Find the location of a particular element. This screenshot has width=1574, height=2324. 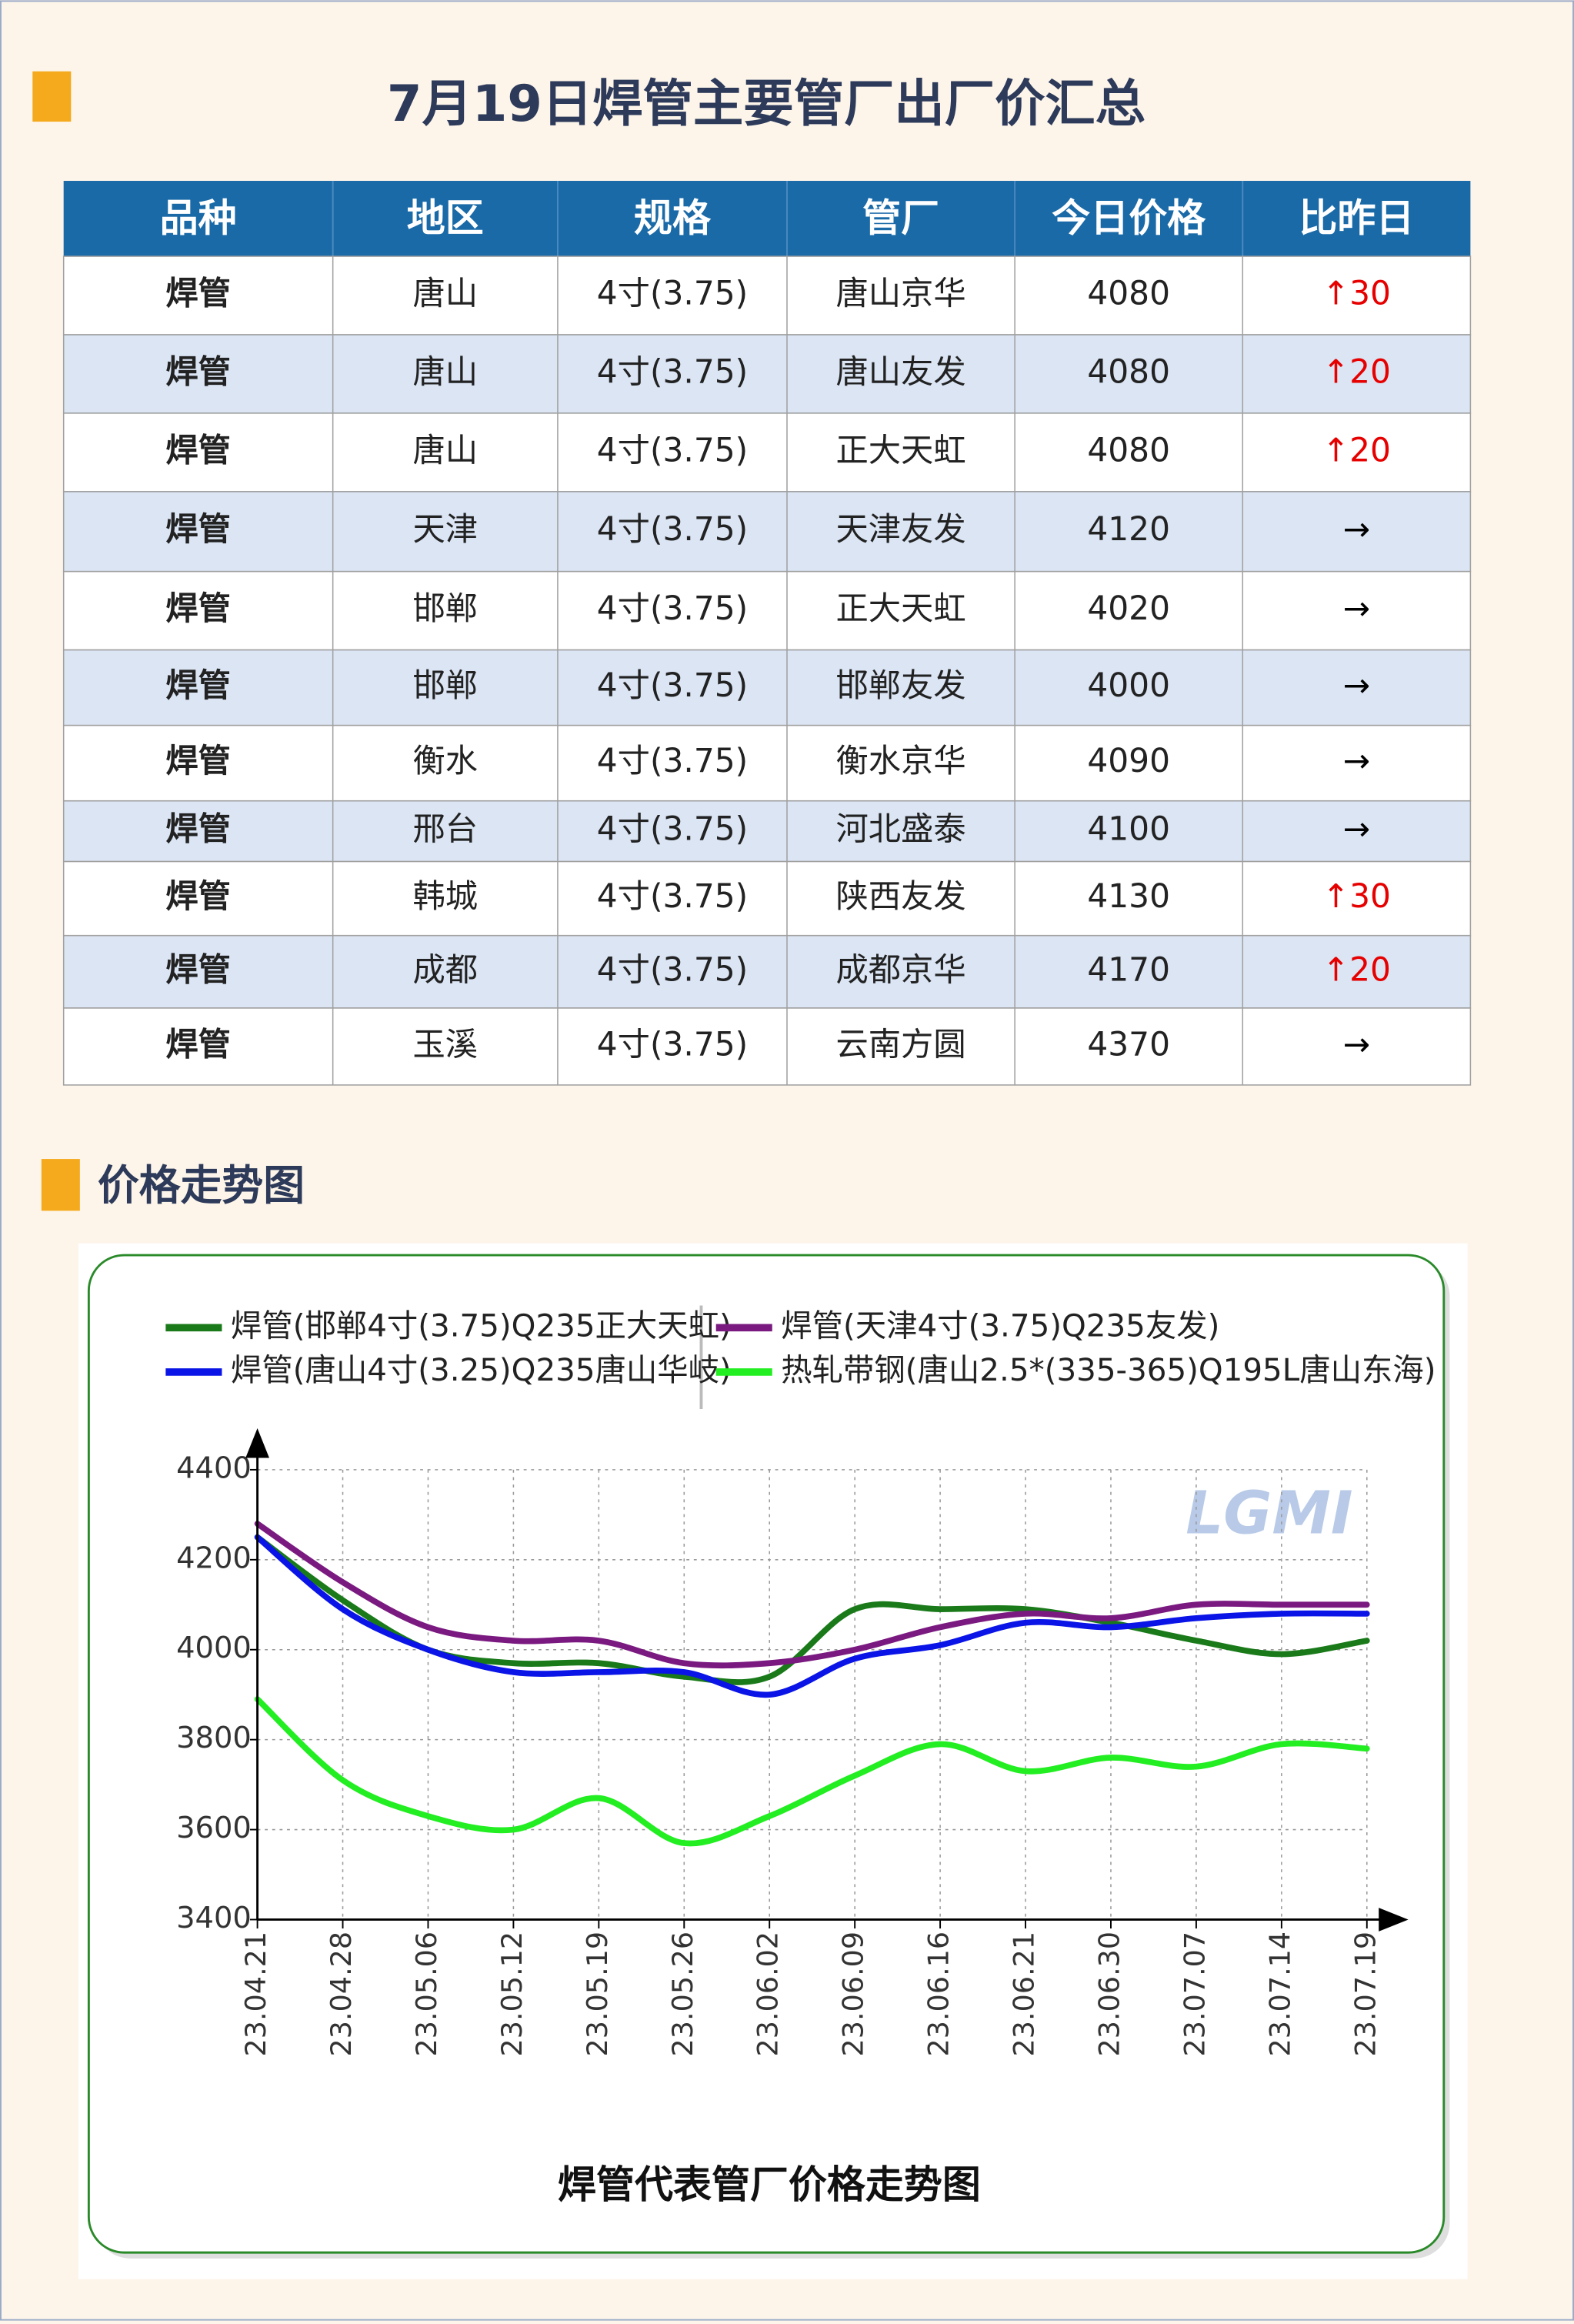

x-tick-label: 23.05.26 is located at coordinates (682, 1994).